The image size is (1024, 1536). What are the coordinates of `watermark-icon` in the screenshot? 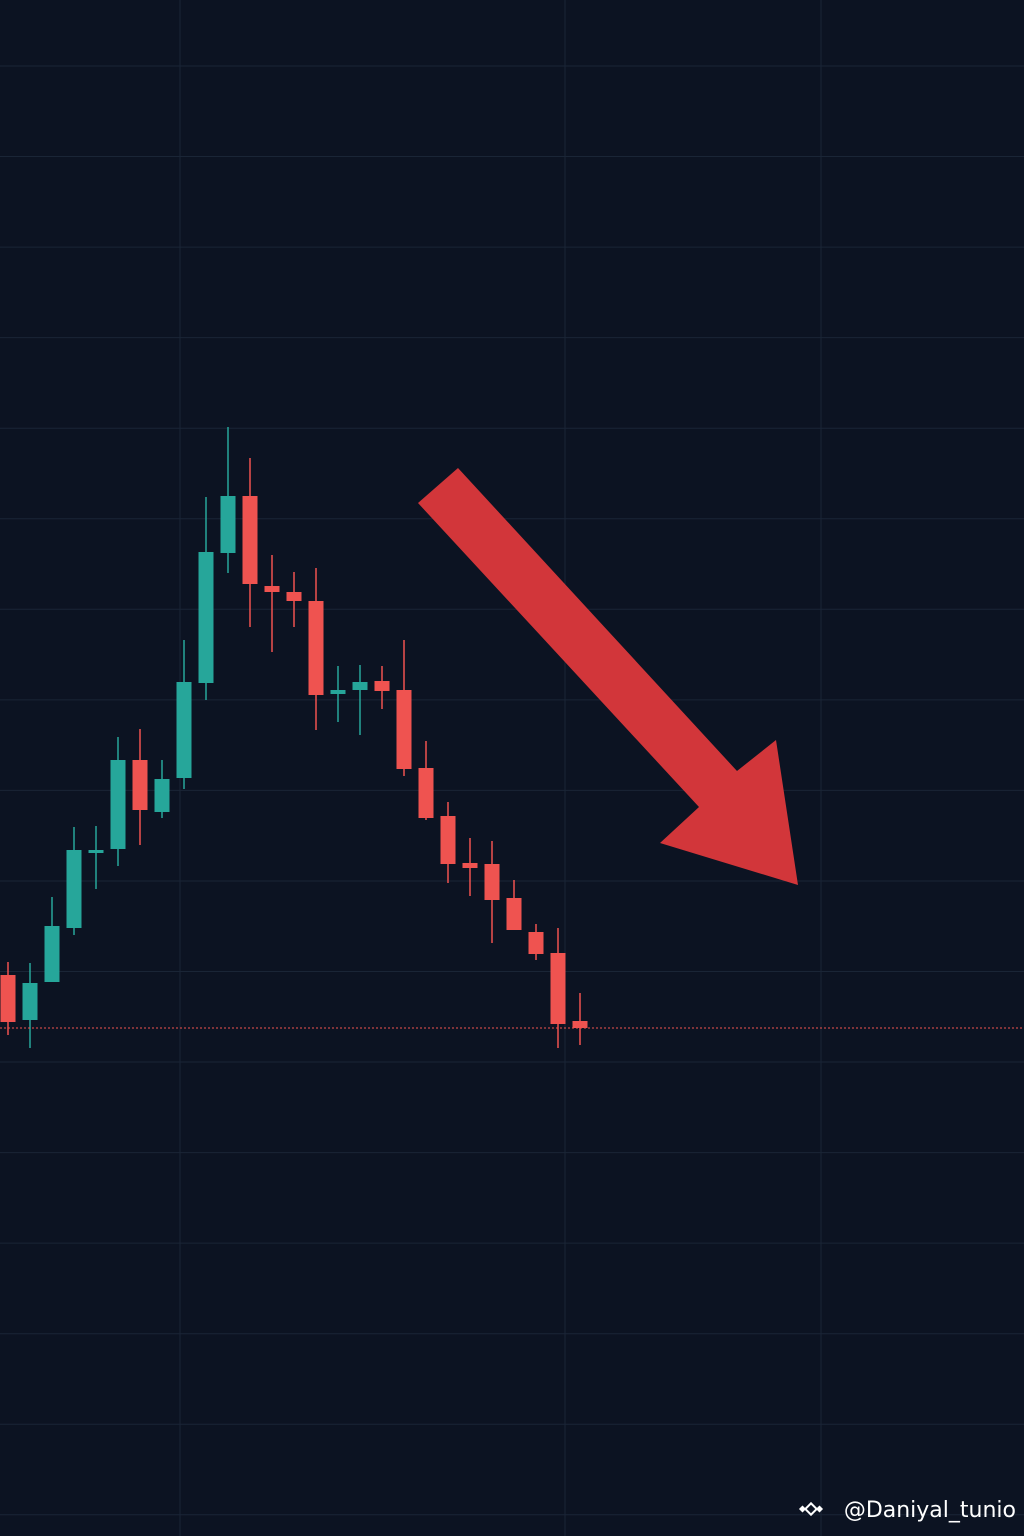 It's located at (811, 1509).